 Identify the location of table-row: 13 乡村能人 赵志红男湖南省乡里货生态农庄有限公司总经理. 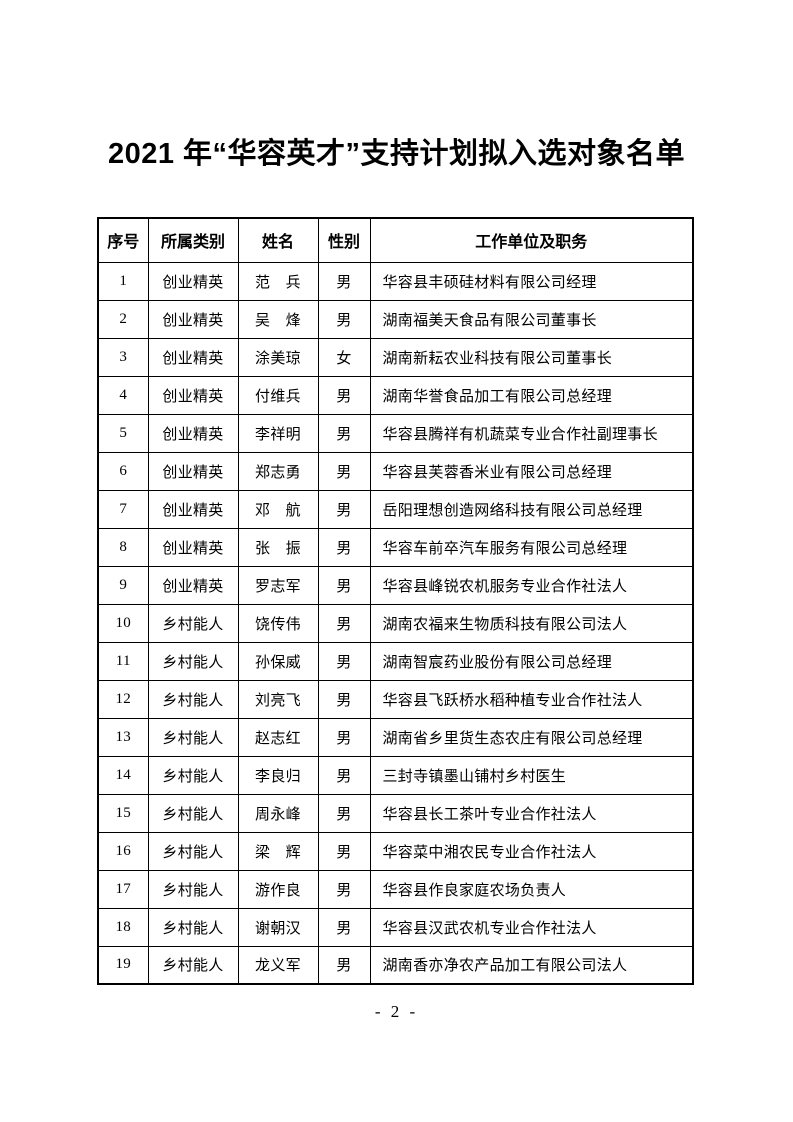
(395, 737).